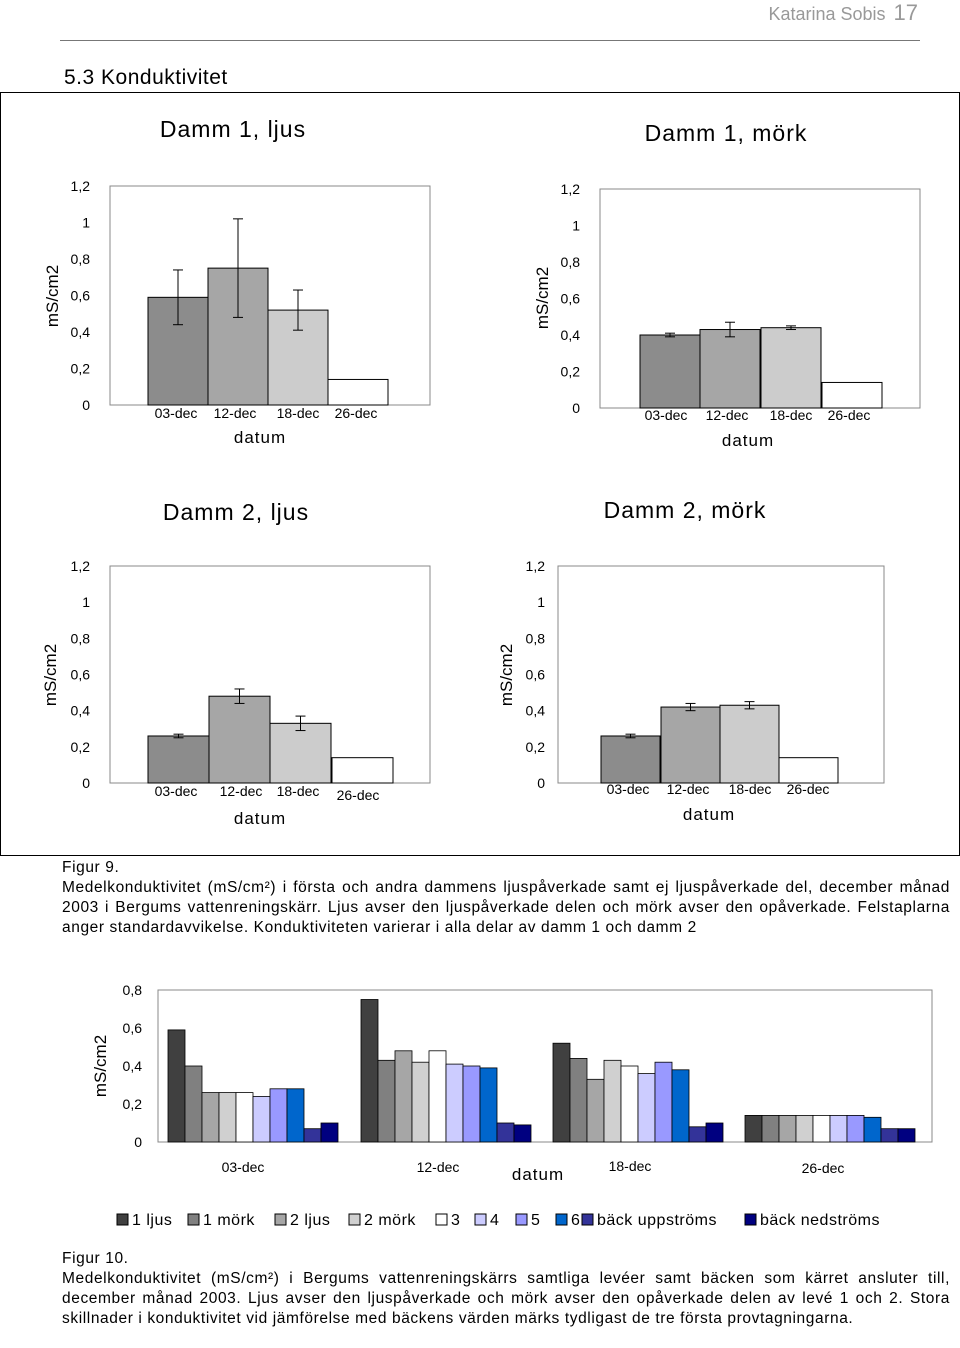 This screenshot has width=960, height=1348. Describe the element at coordinates (541, 602) in the screenshot. I see `chart4-ytick-label: 1` at that location.